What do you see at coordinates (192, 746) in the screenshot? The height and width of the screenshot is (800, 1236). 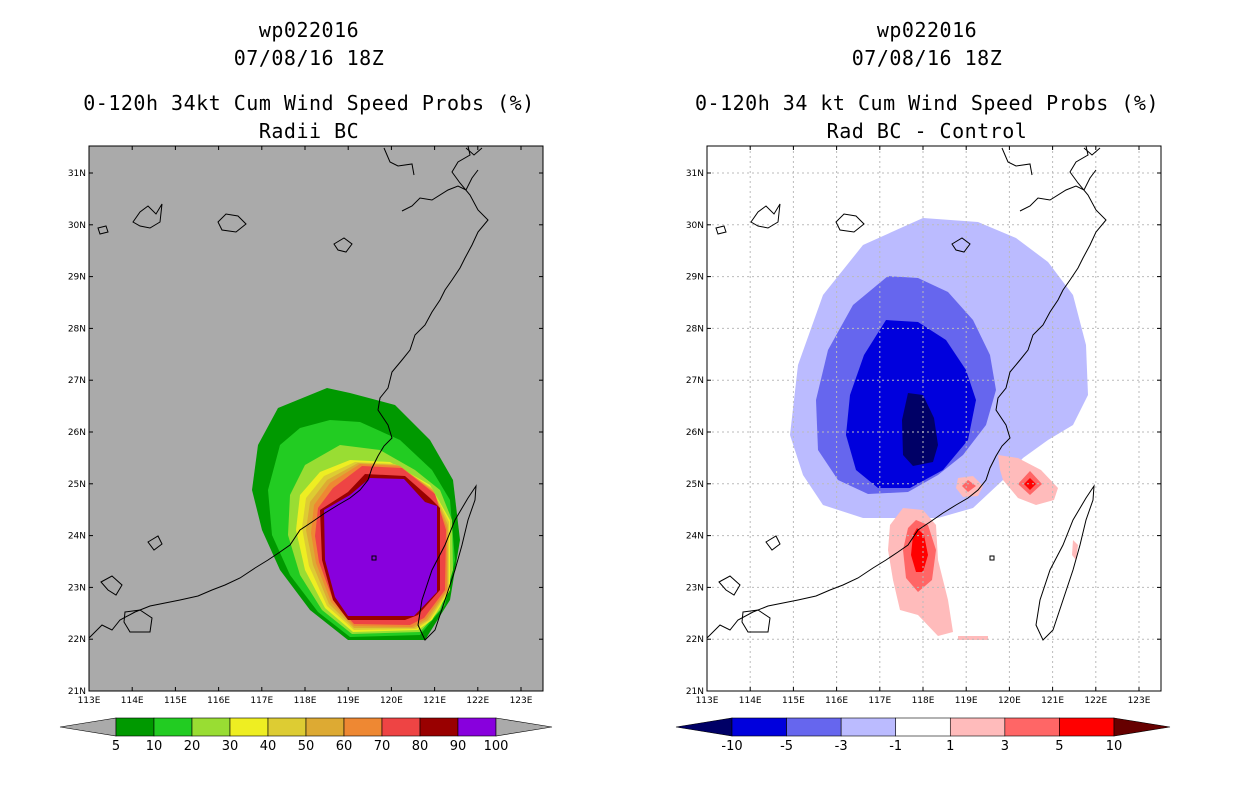 I see `colorbar-label: 20` at bounding box center [192, 746].